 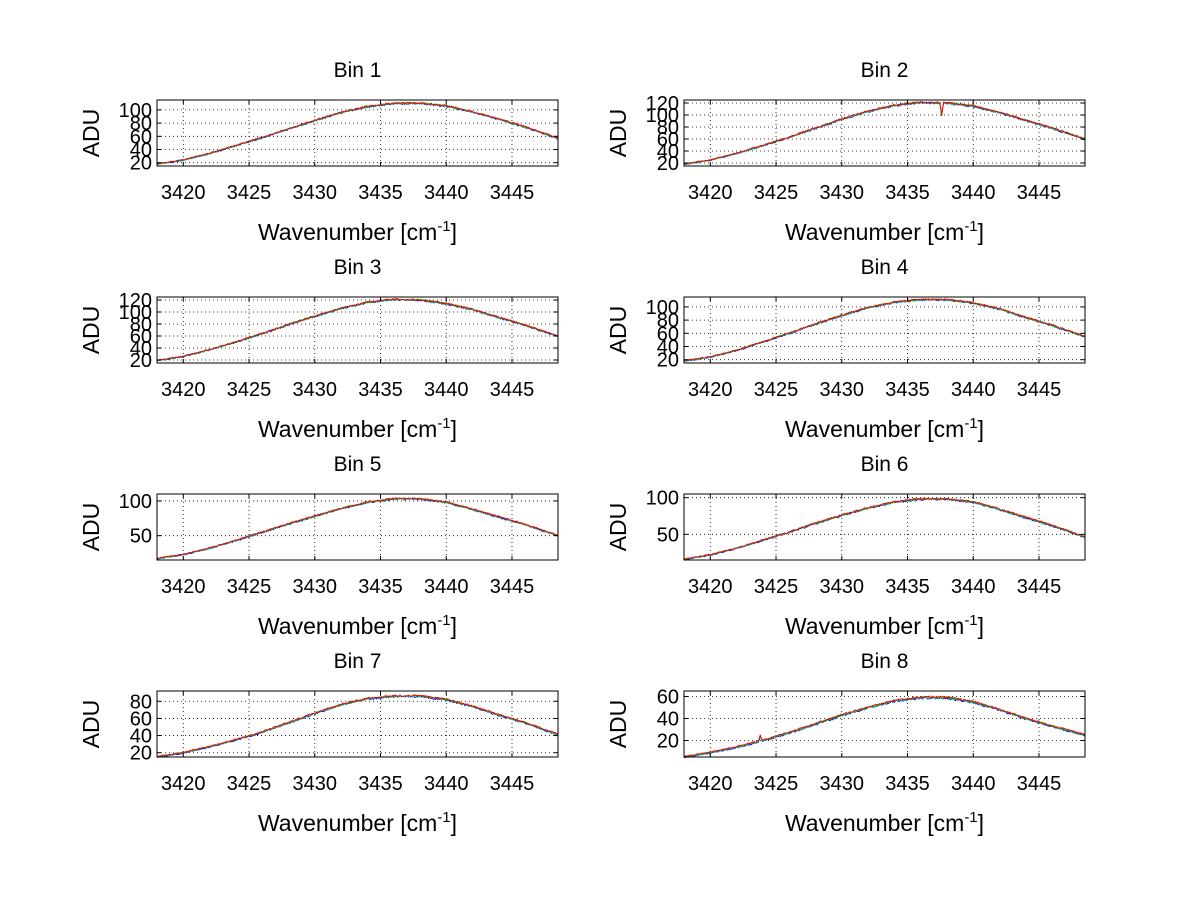 What do you see at coordinates (885, 70) in the screenshot?
I see `subplot-title: Bin 2` at bounding box center [885, 70].